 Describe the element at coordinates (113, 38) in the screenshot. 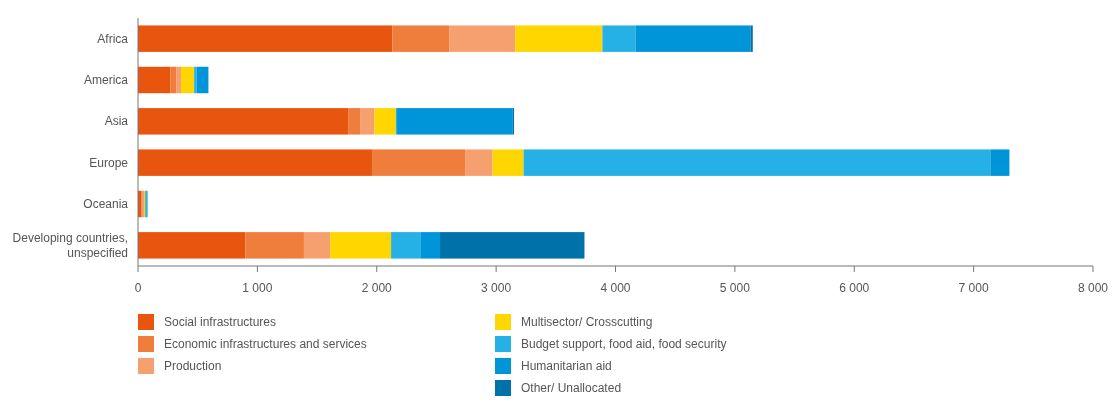

I see `y-tick-label: Africa` at that location.